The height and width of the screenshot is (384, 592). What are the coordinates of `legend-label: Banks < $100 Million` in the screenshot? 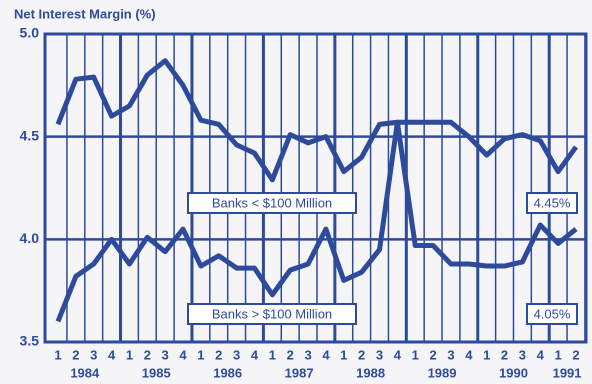 It's located at (272, 202).